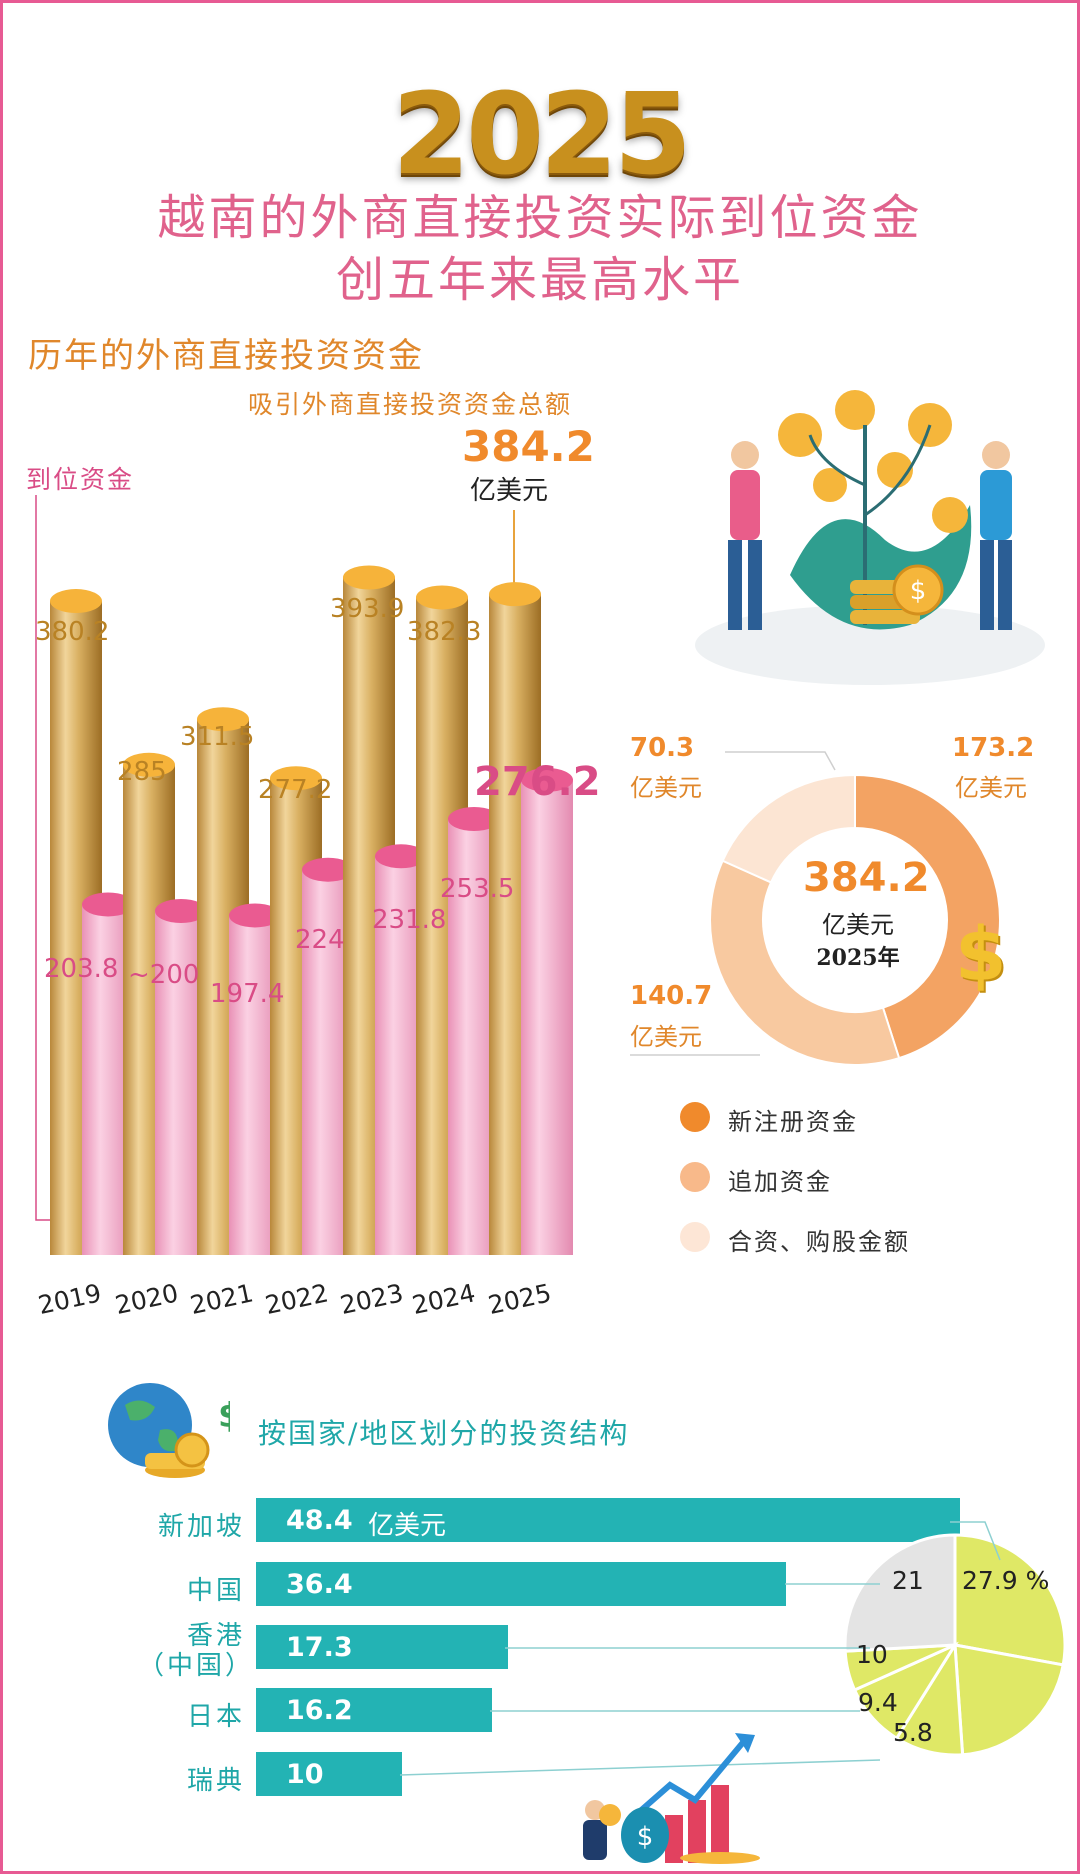 The height and width of the screenshot is (1874, 1080). Describe the element at coordinates (509, 491) in the screenshot. I see `total-2025-unit: 亿美元` at that location.